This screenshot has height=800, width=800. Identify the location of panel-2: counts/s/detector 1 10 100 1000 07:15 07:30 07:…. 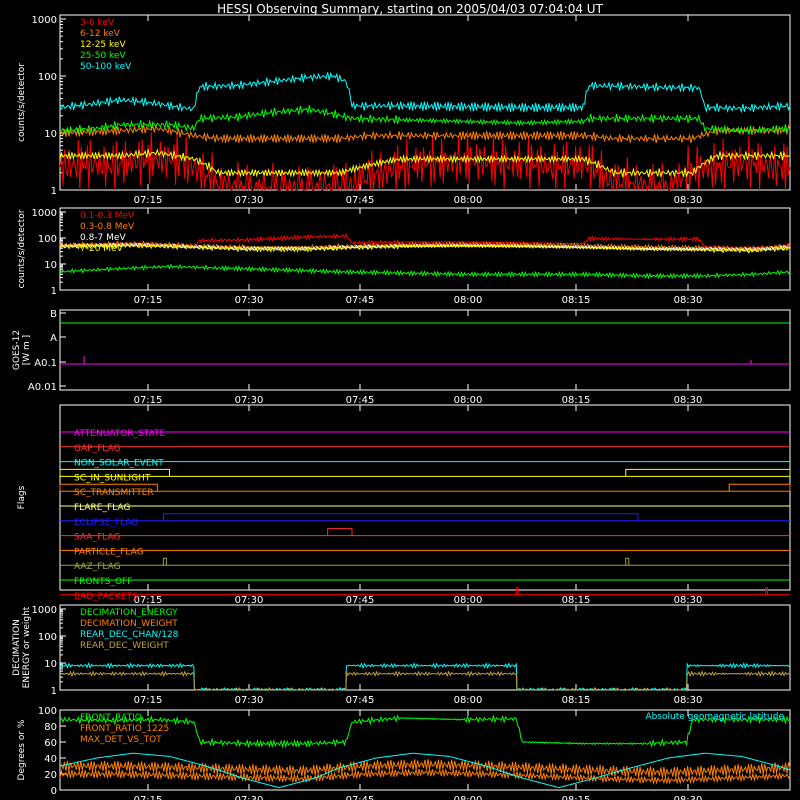
(404, 256).